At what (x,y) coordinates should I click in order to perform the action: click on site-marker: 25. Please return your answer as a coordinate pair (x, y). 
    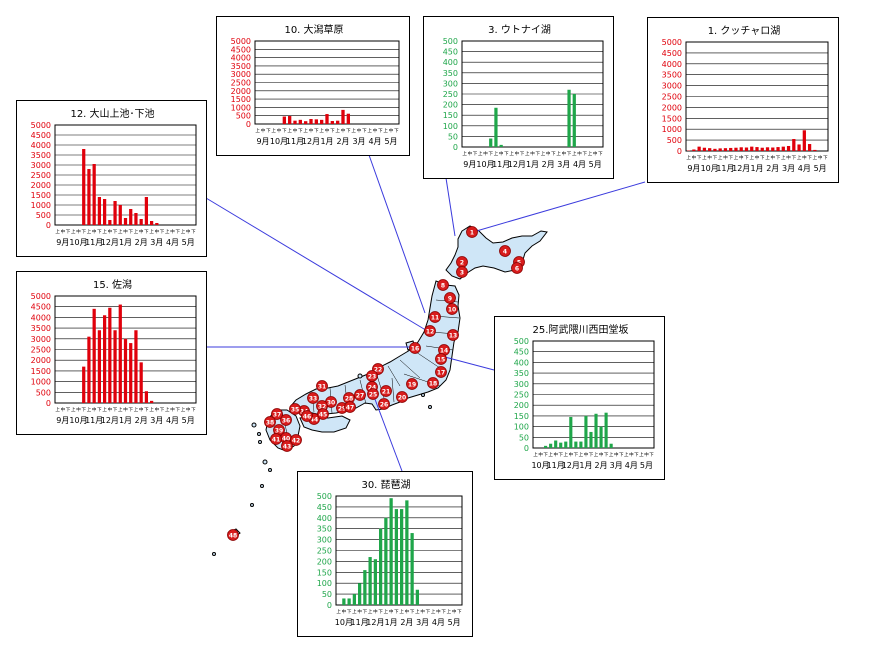
    Looking at the image, I should click on (373, 394).